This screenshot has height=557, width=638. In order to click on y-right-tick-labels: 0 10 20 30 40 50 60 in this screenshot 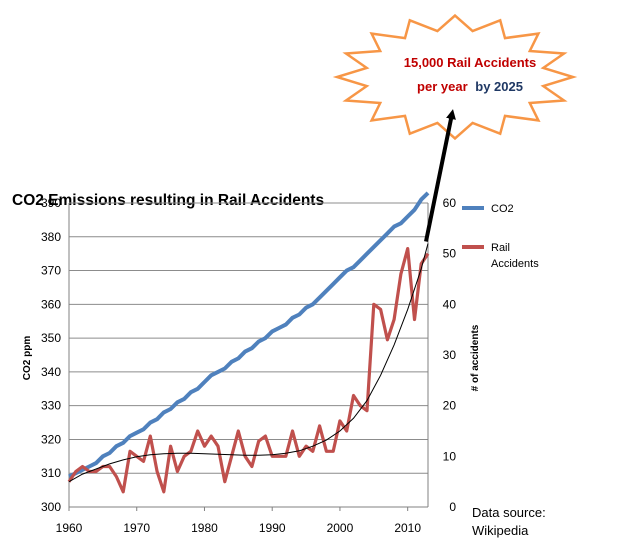, I will do `click(450, 355)`.